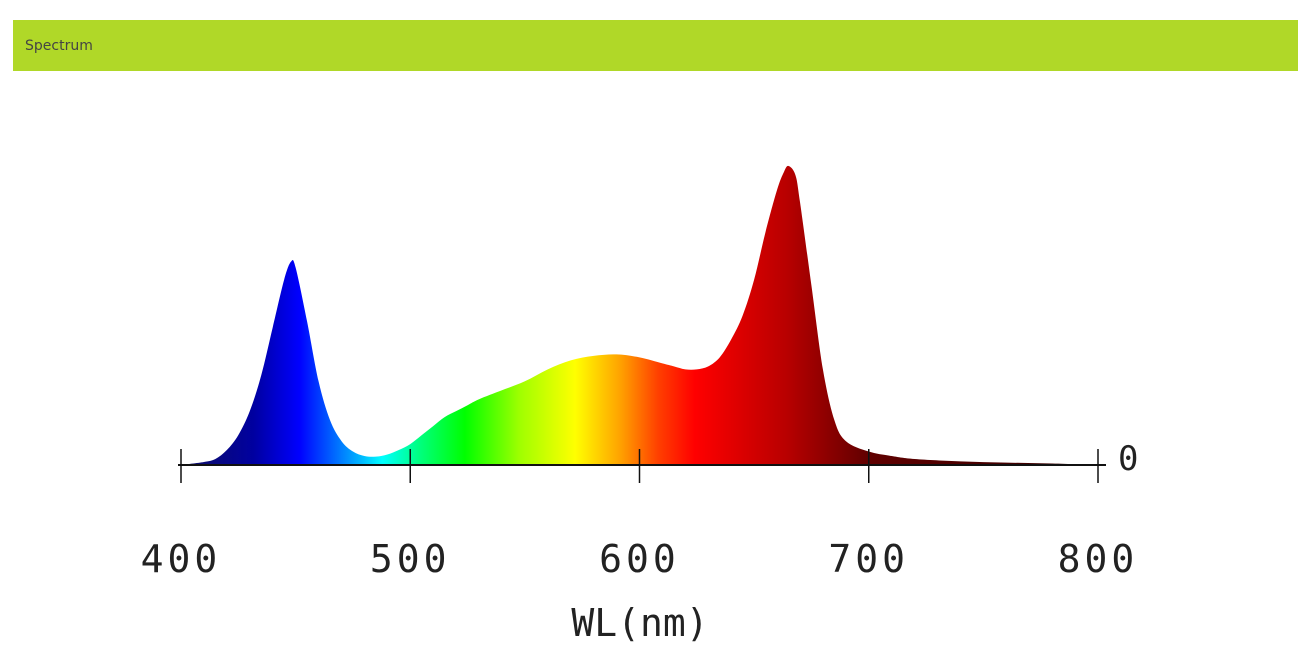 The width and height of the screenshot is (1316, 657). Describe the element at coordinates (1098, 559) in the screenshot. I see `x-tick-label: 800` at that location.